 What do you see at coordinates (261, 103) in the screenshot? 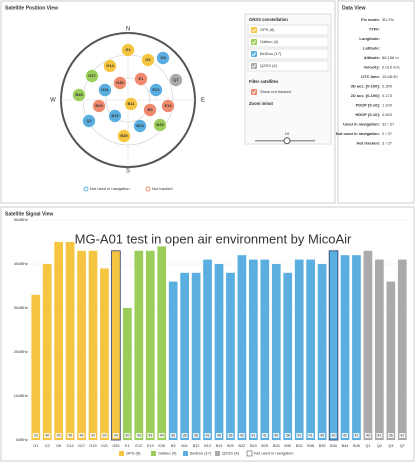
I see `controls-heading: Zoom in/out` at bounding box center [261, 103].